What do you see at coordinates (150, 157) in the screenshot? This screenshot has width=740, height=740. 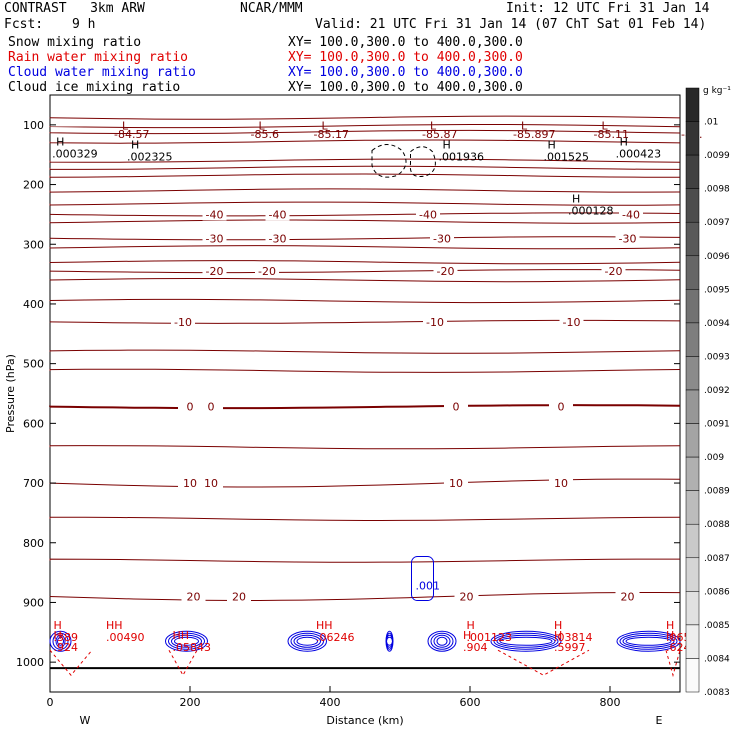 I see `ice-high-value: .002325` at bounding box center [150, 157].